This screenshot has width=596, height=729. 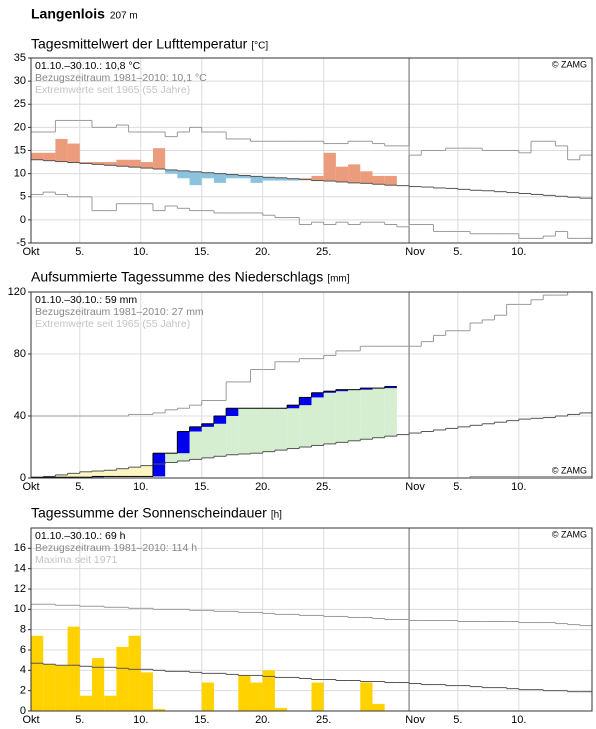 What do you see at coordinates (23, 197) in the screenshot?
I see `y-tick-label: 5` at bounding box center [23, 197].